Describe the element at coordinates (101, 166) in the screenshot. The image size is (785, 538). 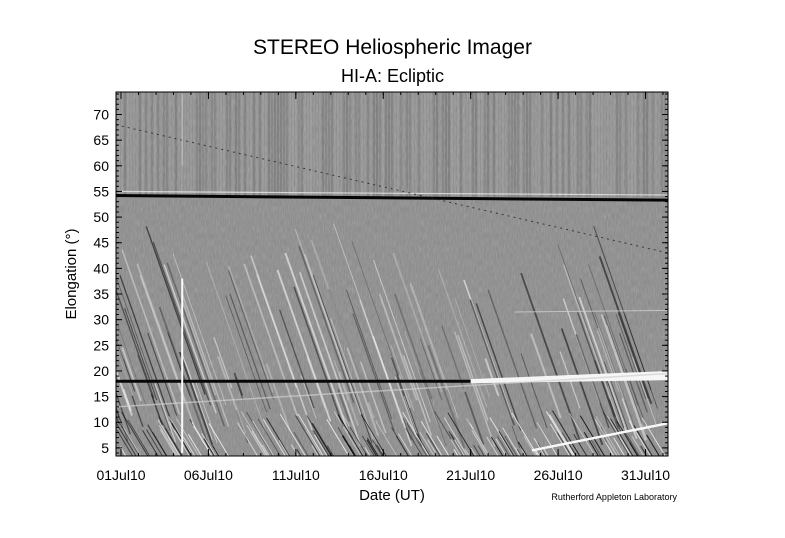
I see `y-tick-label: 60` at that location.